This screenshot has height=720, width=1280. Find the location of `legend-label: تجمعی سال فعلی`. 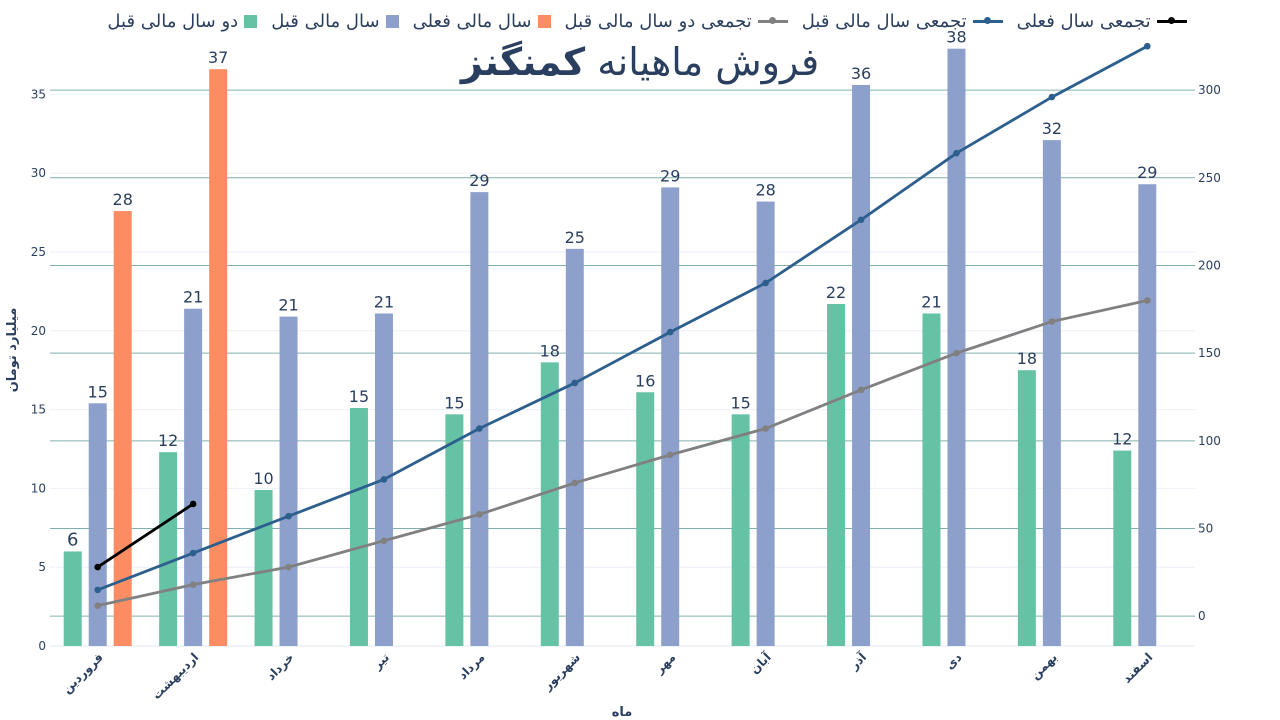

legend-label: تجمعی سال فعلی is located at coordinates (1083, 21).